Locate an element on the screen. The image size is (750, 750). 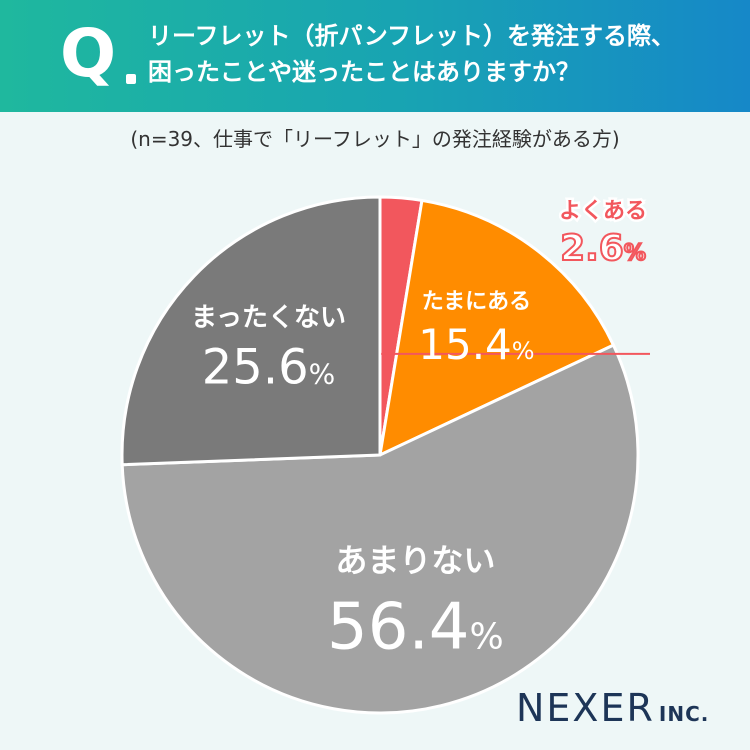
slice-value-often: 2.6% is located at coordinates (603, 248).